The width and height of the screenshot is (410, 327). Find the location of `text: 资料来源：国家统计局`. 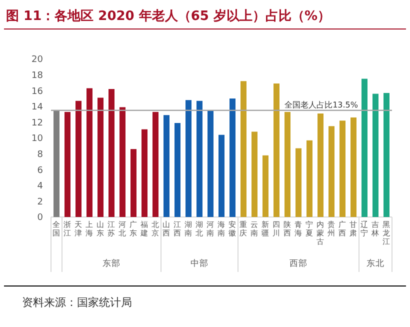

text: 资料来源：国家统计局 is located at coordinates (77, 302).